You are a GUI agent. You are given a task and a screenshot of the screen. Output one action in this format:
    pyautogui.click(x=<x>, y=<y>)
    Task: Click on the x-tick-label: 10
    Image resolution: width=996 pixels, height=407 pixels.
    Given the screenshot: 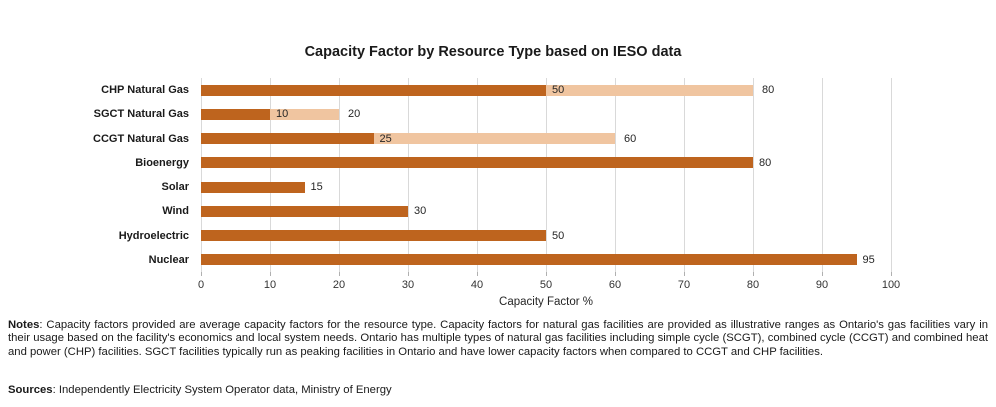 What is the action you would take?
    pyautogui.click(x=270, y=285)
    